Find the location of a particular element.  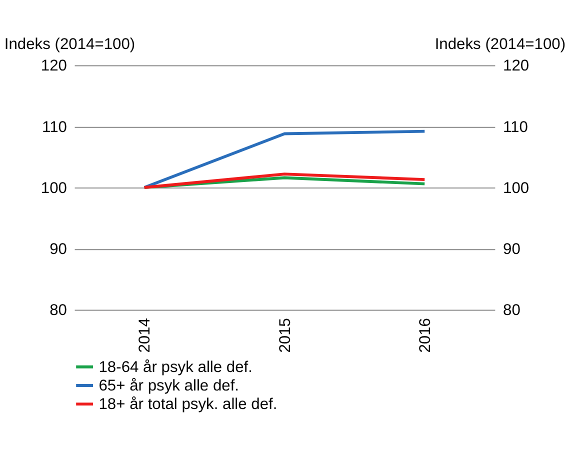

y-tick-label: 80 is located at coordinates (59, 311).